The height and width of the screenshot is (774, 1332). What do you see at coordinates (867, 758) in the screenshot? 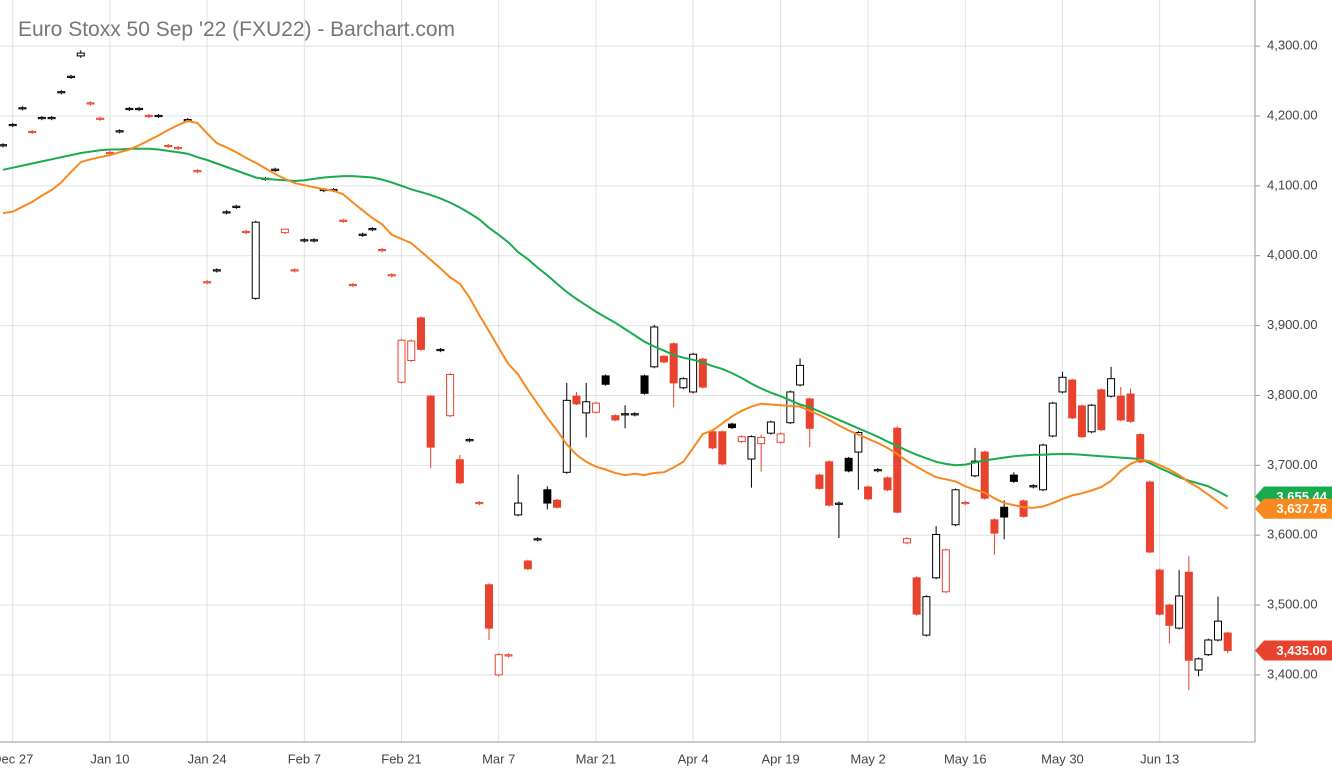
I see `x-tick-label: May 2` at bounding box center [867, 758].